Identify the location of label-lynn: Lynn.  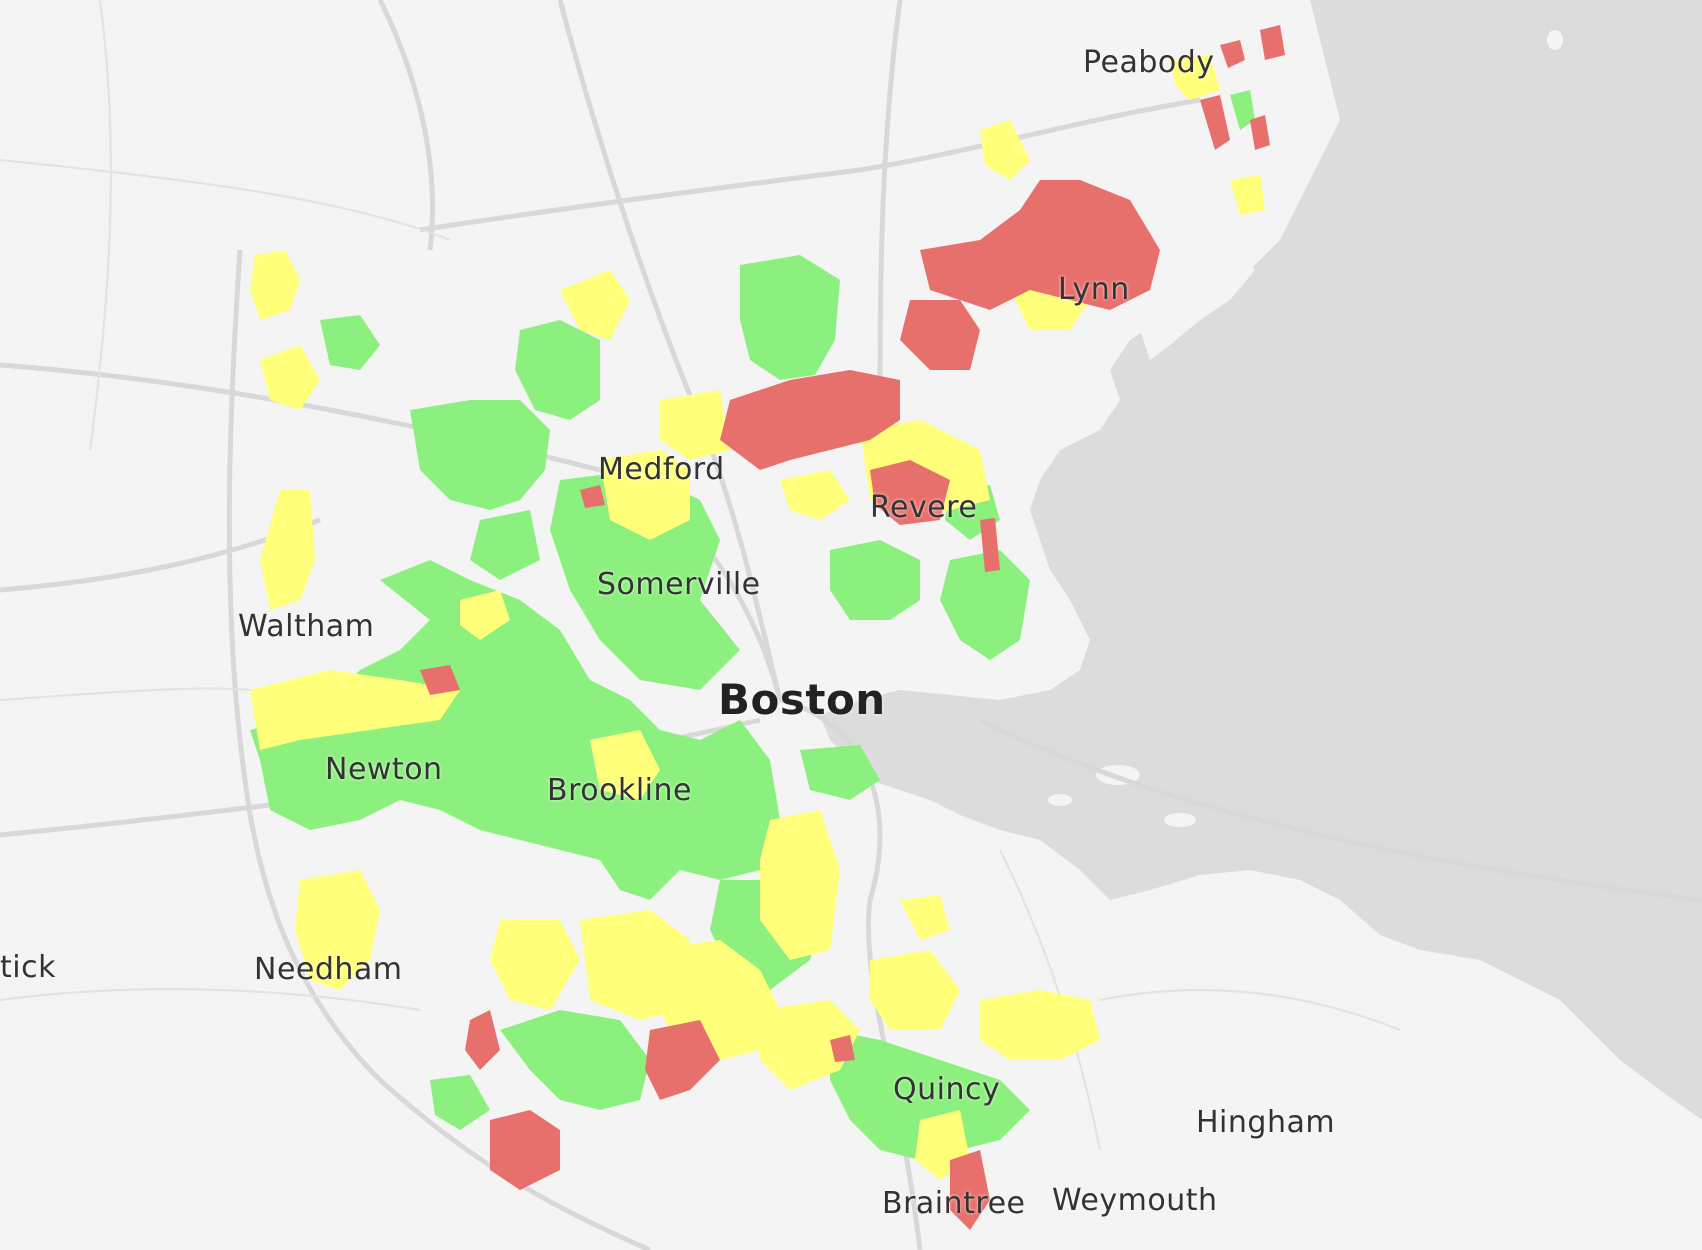
(1094, 289).